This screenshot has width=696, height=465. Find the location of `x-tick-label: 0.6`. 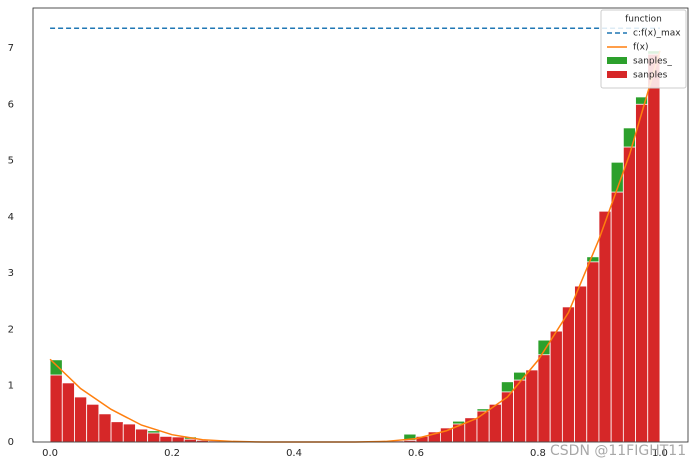

x-tick-label: 0.6 is located at coordinates (416, 453).